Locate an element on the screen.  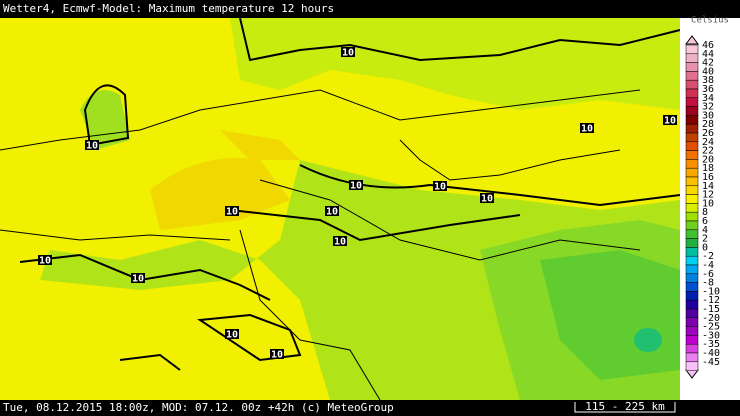
legend-label: -20 is located at coordinates (711, 318).